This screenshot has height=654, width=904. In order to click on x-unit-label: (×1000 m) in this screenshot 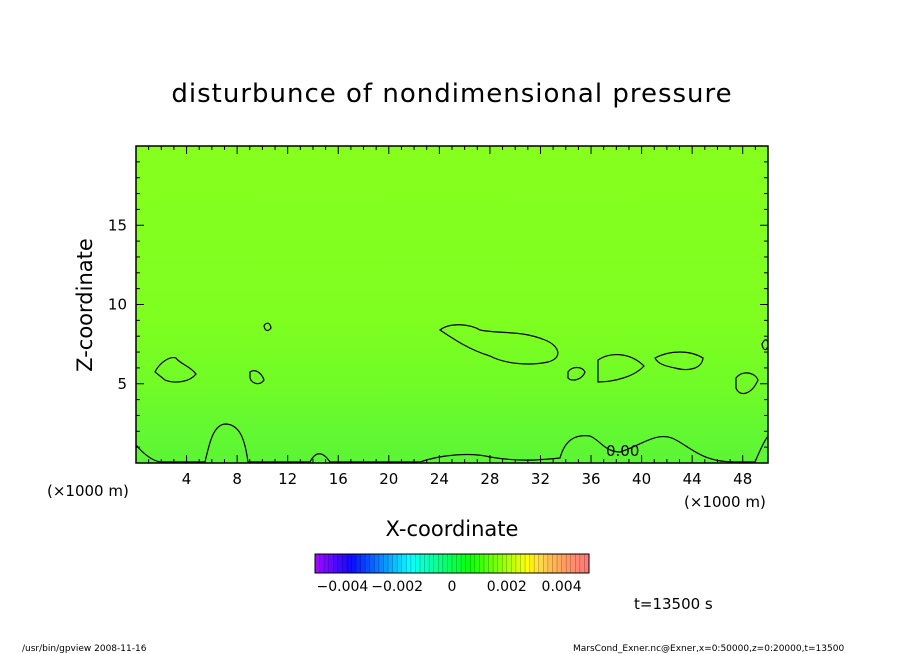, I will do `click(725, 502)`.